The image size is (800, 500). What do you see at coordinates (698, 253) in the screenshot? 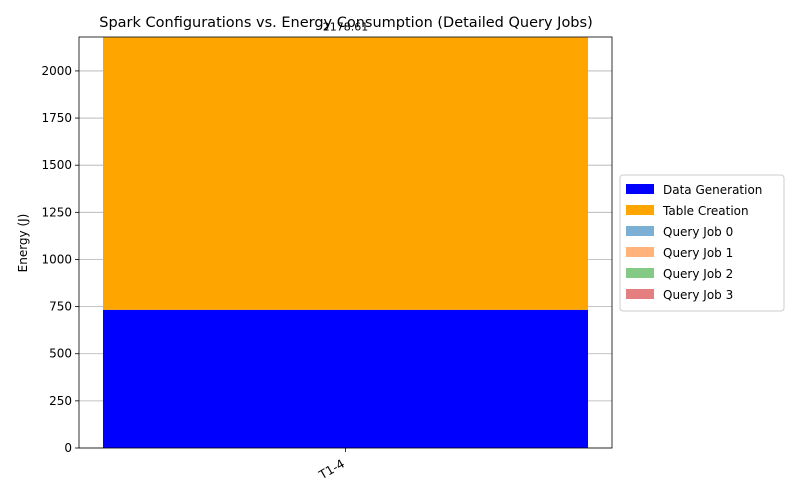
I see `legend-label: Query Job 1` at bounding box center [698, 253].